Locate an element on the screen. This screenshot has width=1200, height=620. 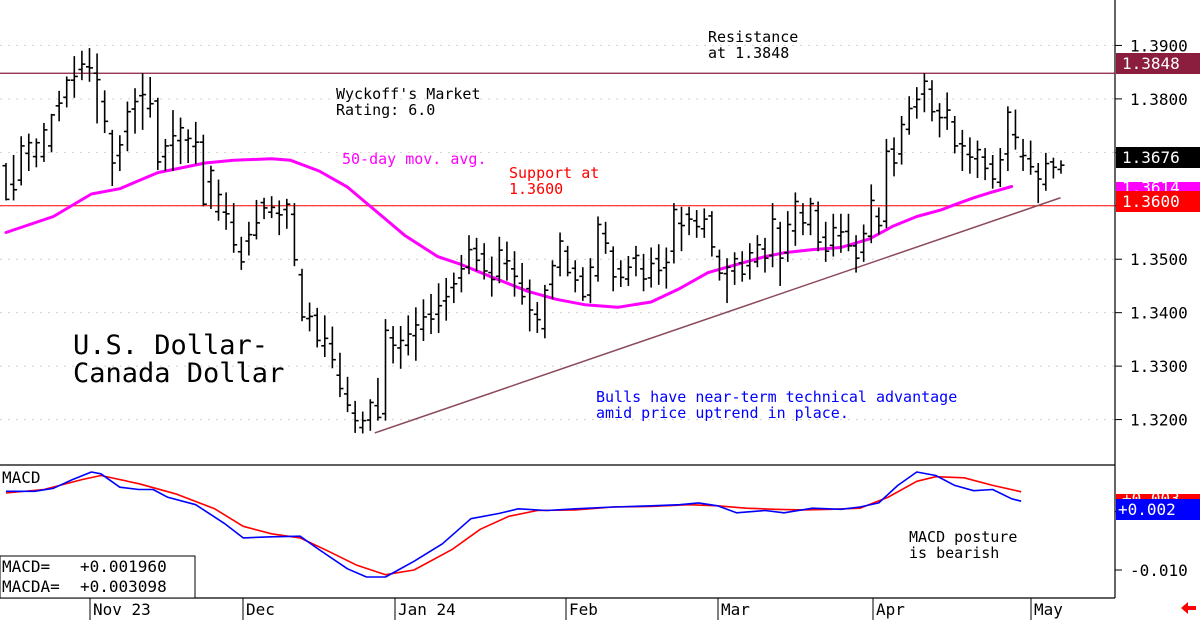
back-arrow-icon is located at coordinates (1188, 608).